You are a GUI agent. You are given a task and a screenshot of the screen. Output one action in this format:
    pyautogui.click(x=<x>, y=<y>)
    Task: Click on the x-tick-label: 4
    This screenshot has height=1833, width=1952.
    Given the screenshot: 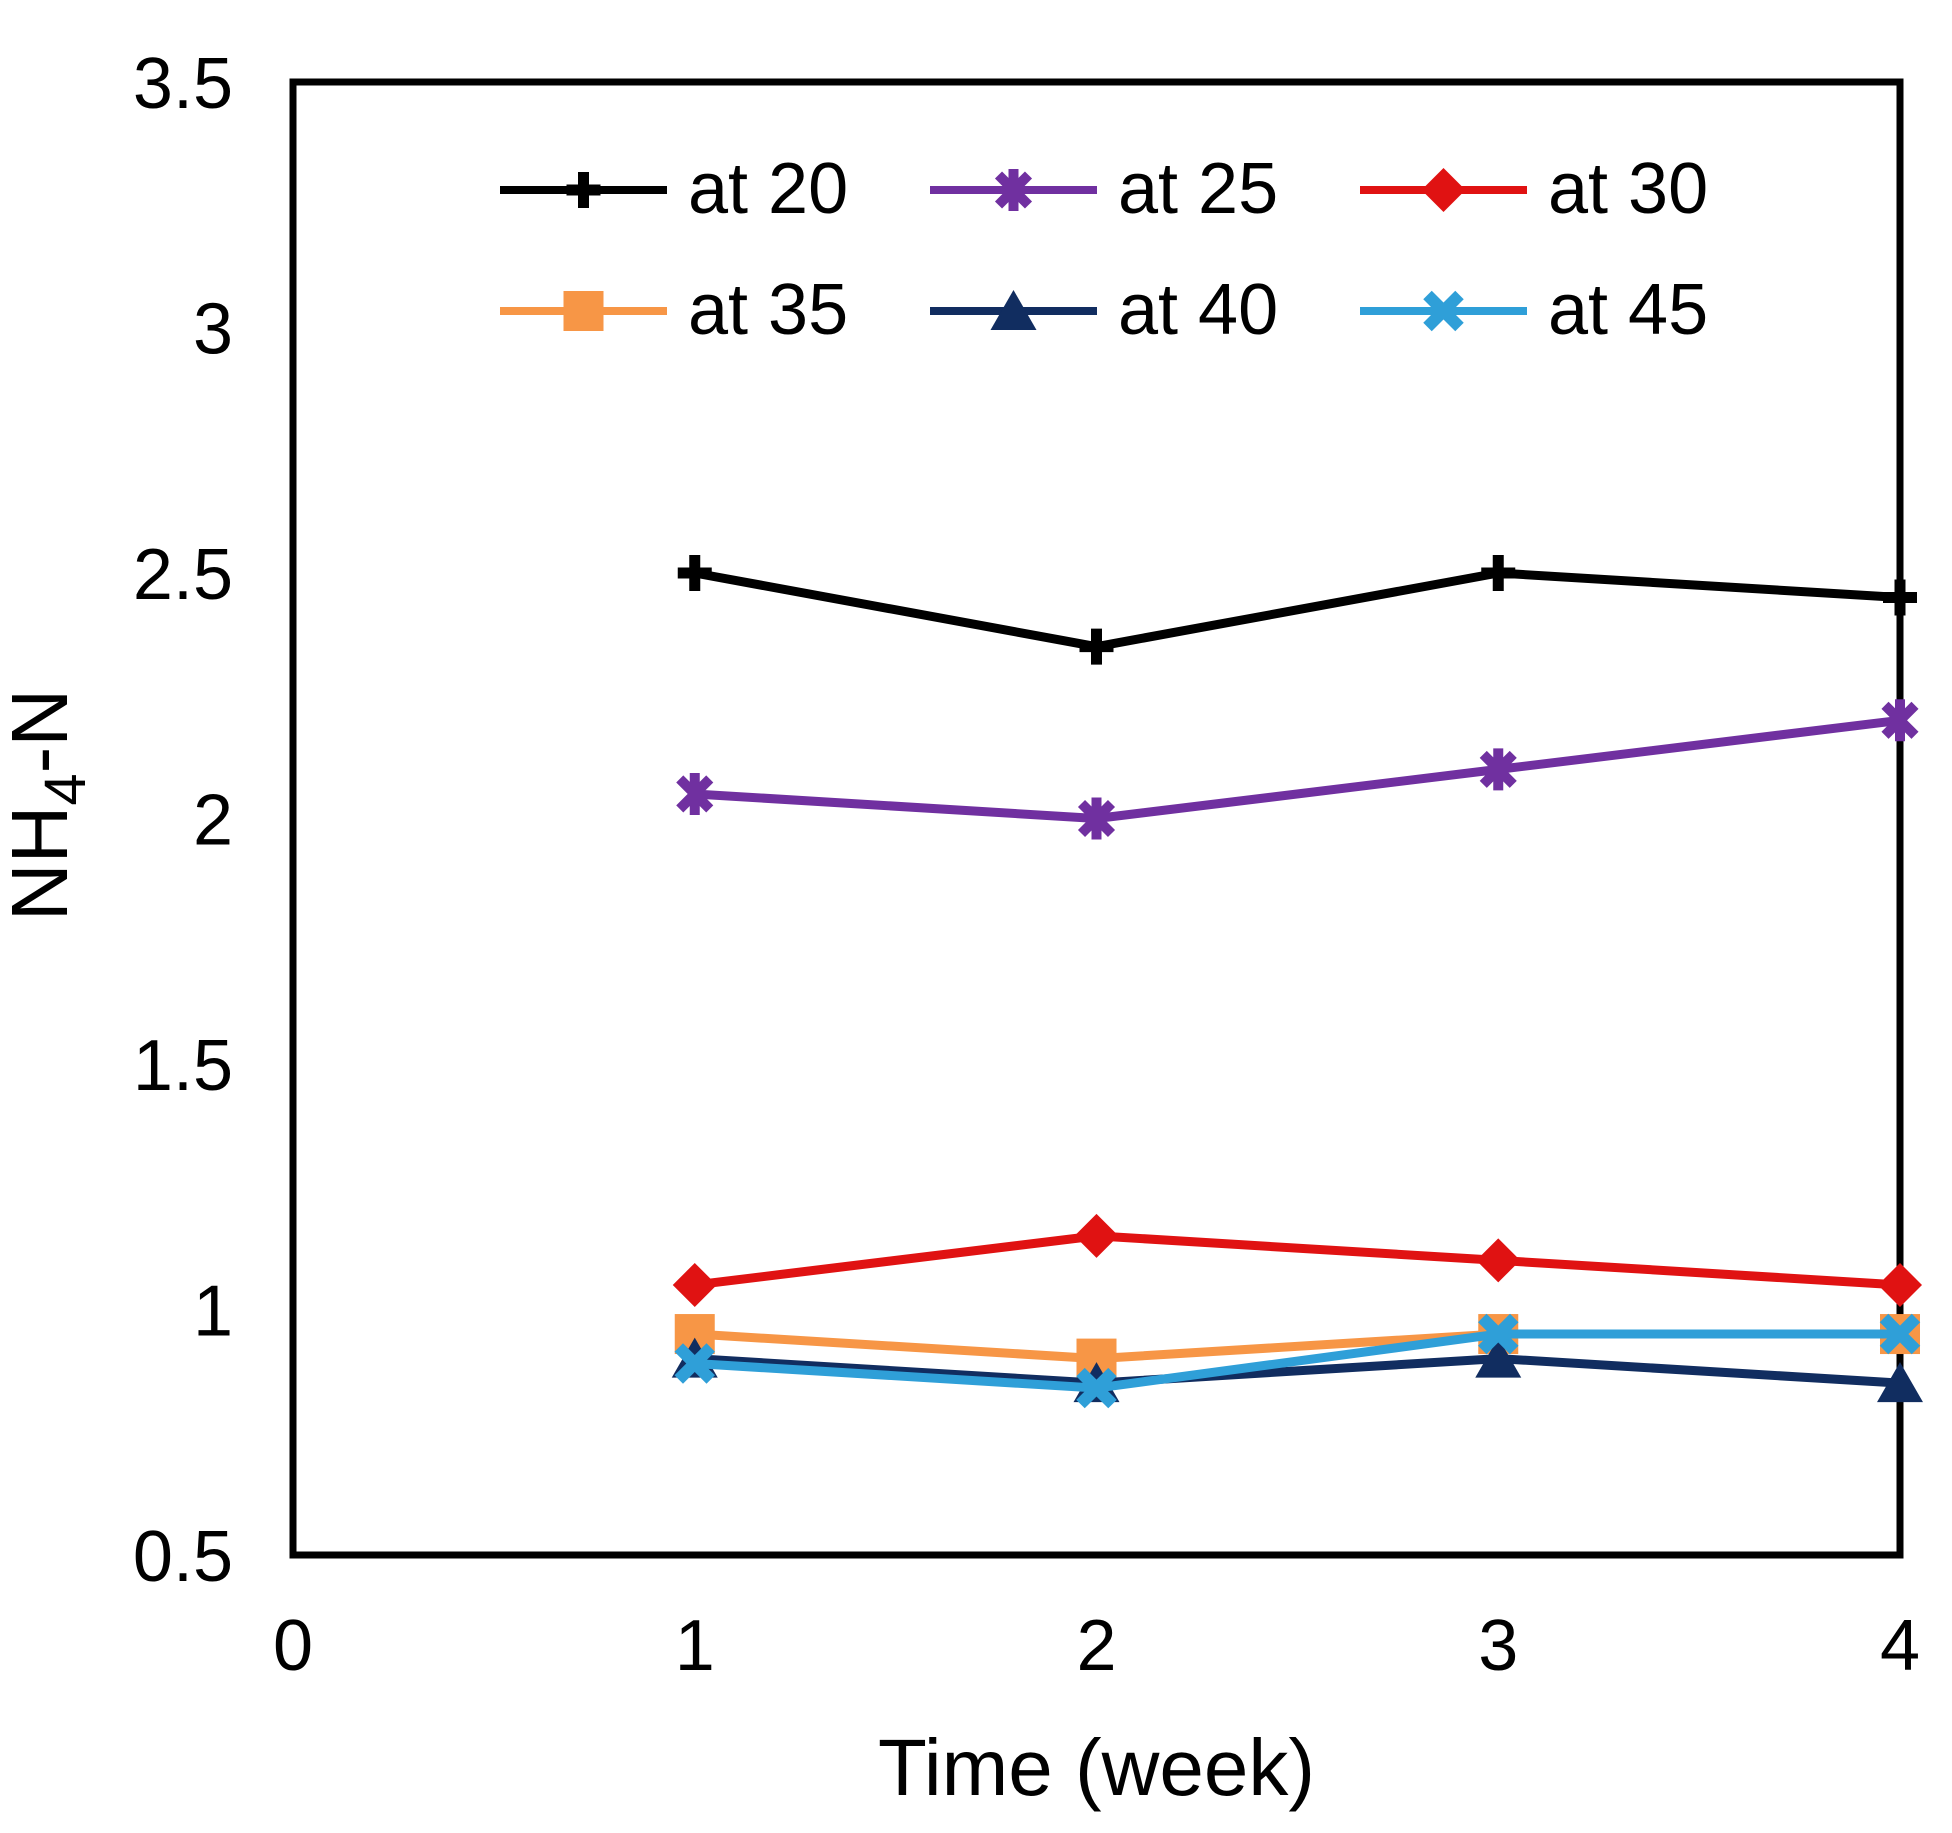 What is the action you would take?
    pyautogui.click(x=1900, y=1646)
    